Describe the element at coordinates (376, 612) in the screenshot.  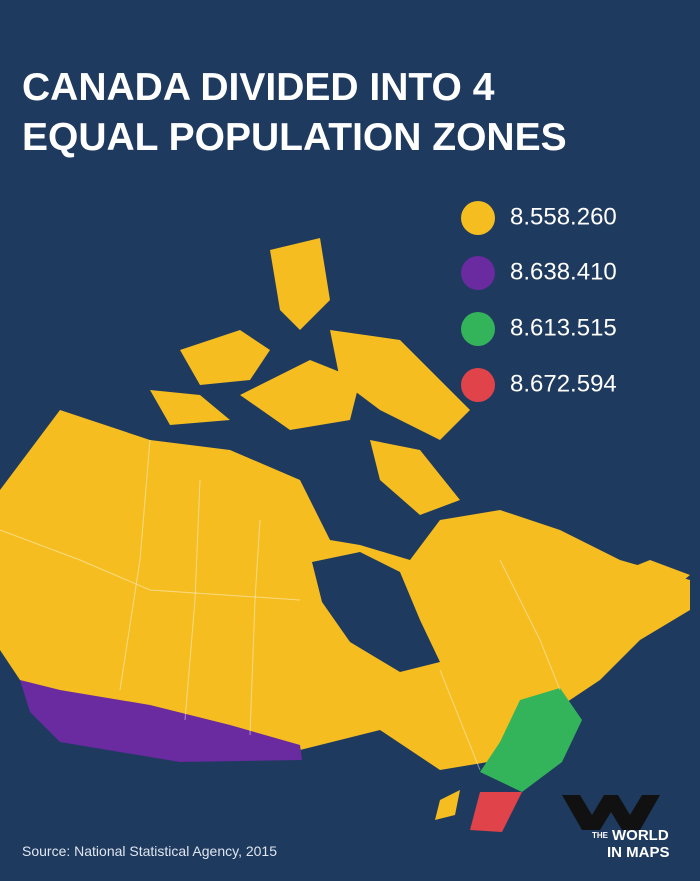
I see `hudson-bay` at that location.